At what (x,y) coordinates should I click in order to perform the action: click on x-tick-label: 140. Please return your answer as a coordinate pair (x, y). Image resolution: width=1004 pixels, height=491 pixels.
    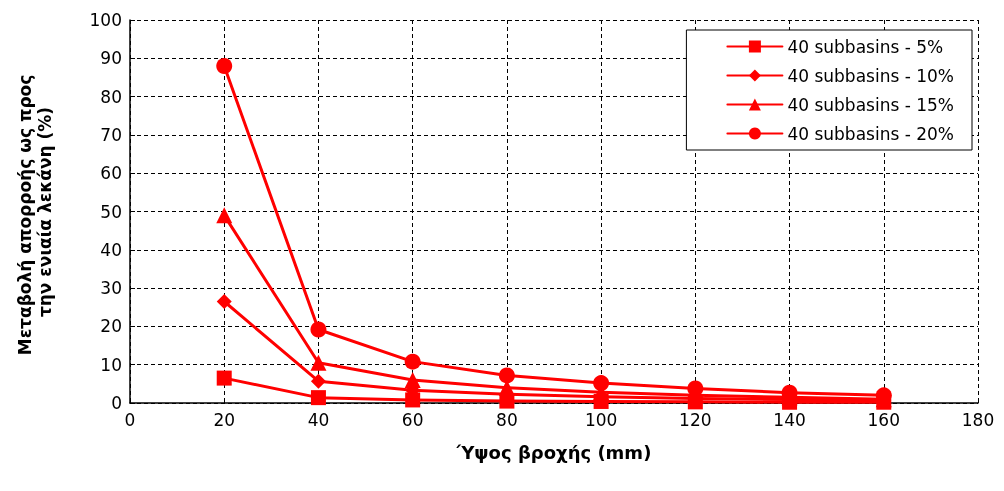
    Looking at the image, I should click on (789, 419).